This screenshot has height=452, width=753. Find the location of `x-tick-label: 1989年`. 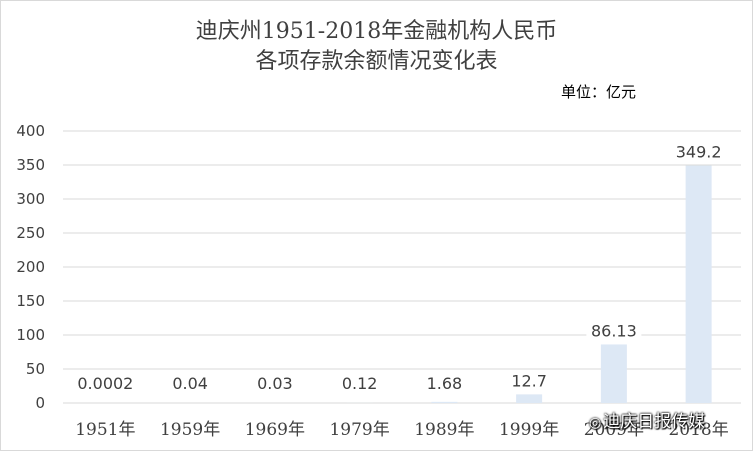

x-tick-label: 1989年 is located at coordinates (444, 430).